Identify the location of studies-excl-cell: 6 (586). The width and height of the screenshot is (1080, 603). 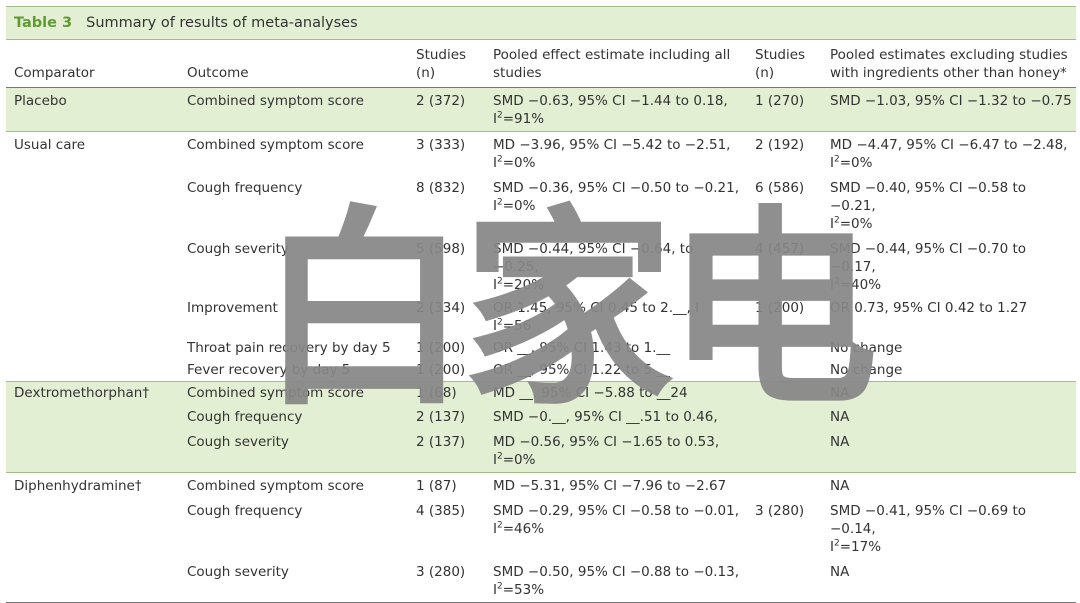
(784, 205).